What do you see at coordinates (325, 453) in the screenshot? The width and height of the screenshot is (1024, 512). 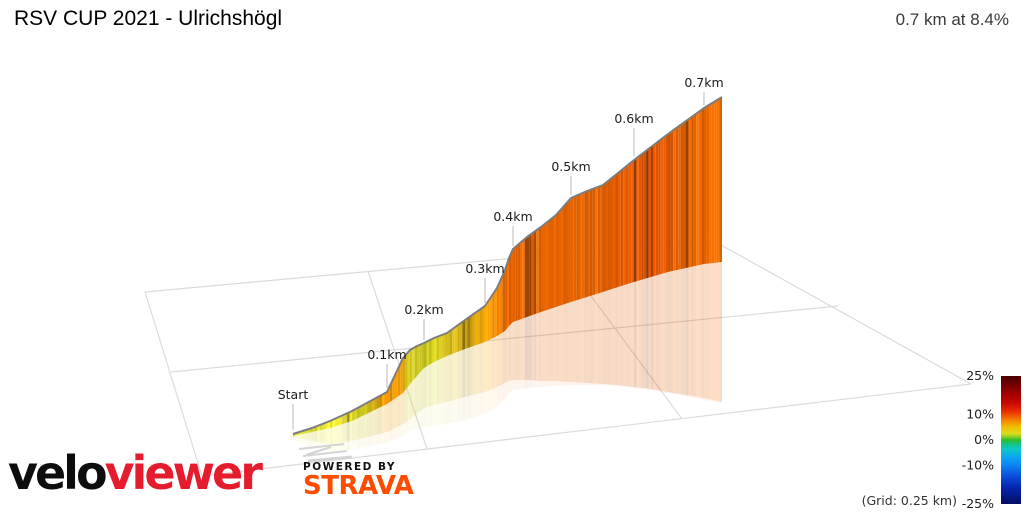 I see `signature-scribble` at bounding box center [325, 453].